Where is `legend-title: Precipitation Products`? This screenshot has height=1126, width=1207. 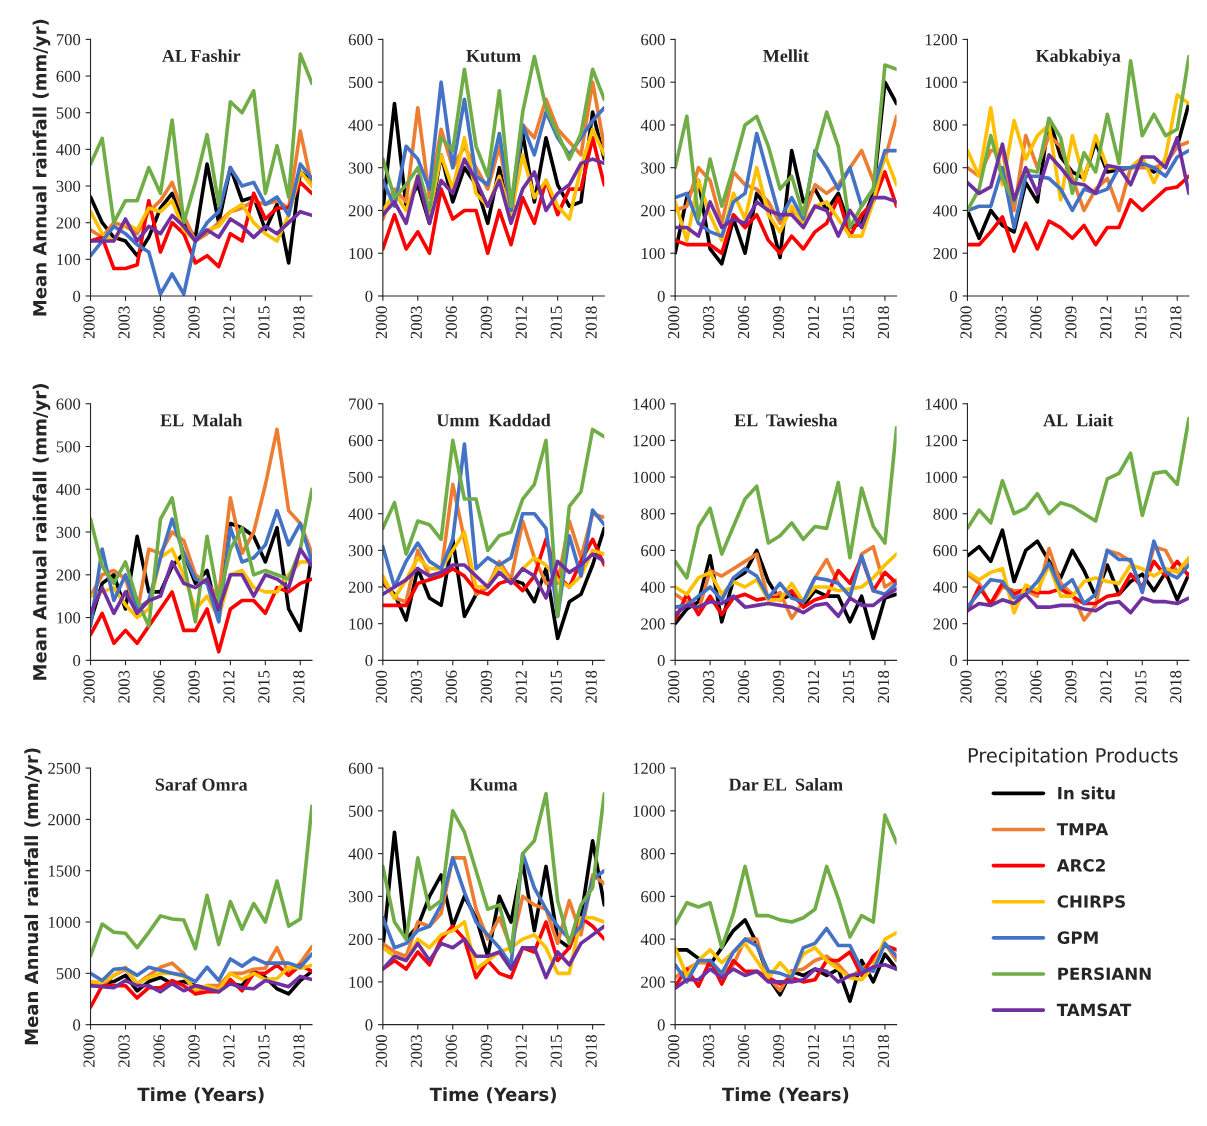
legend-title: Precipitation Products is located at coordinates (1073, 757).